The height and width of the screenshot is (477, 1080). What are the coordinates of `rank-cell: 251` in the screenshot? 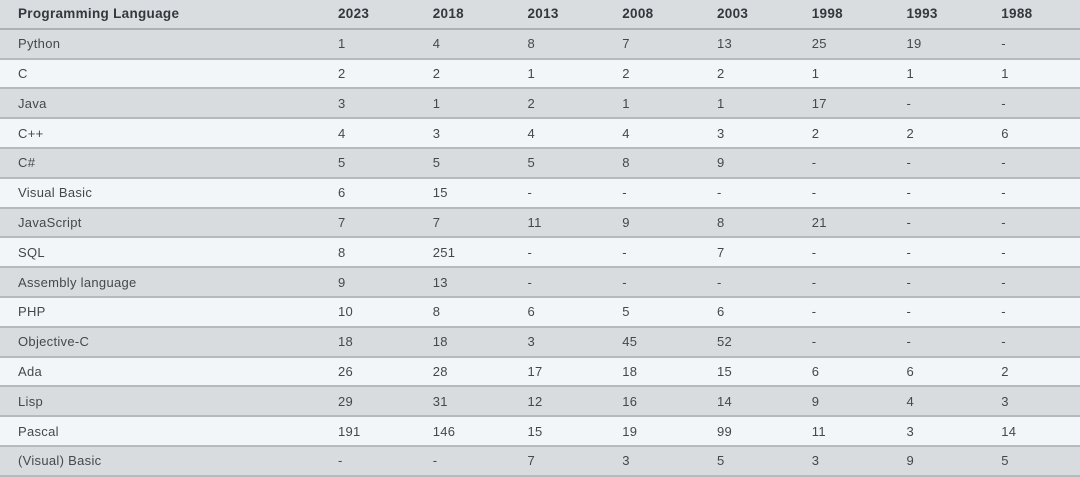 It's located at (464, 253).